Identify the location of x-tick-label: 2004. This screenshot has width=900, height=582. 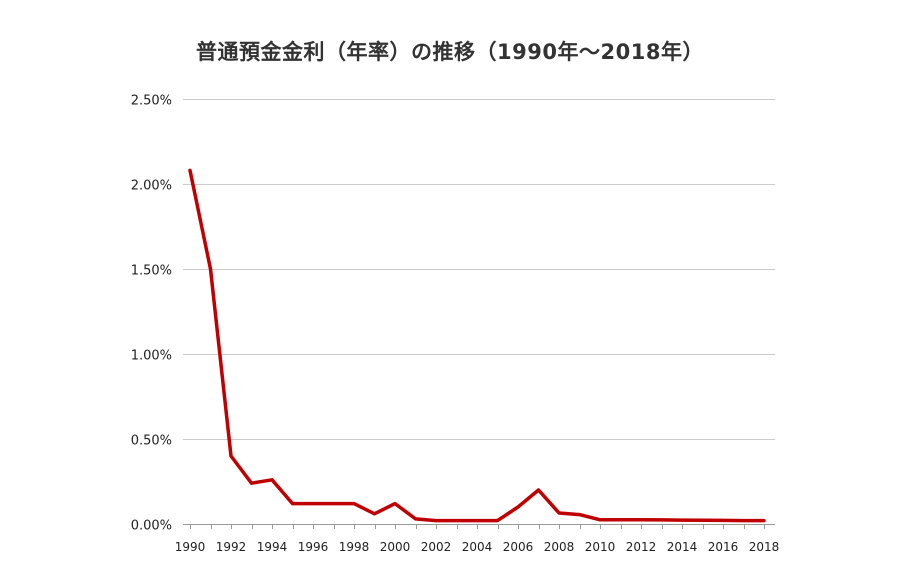
(477, 547).